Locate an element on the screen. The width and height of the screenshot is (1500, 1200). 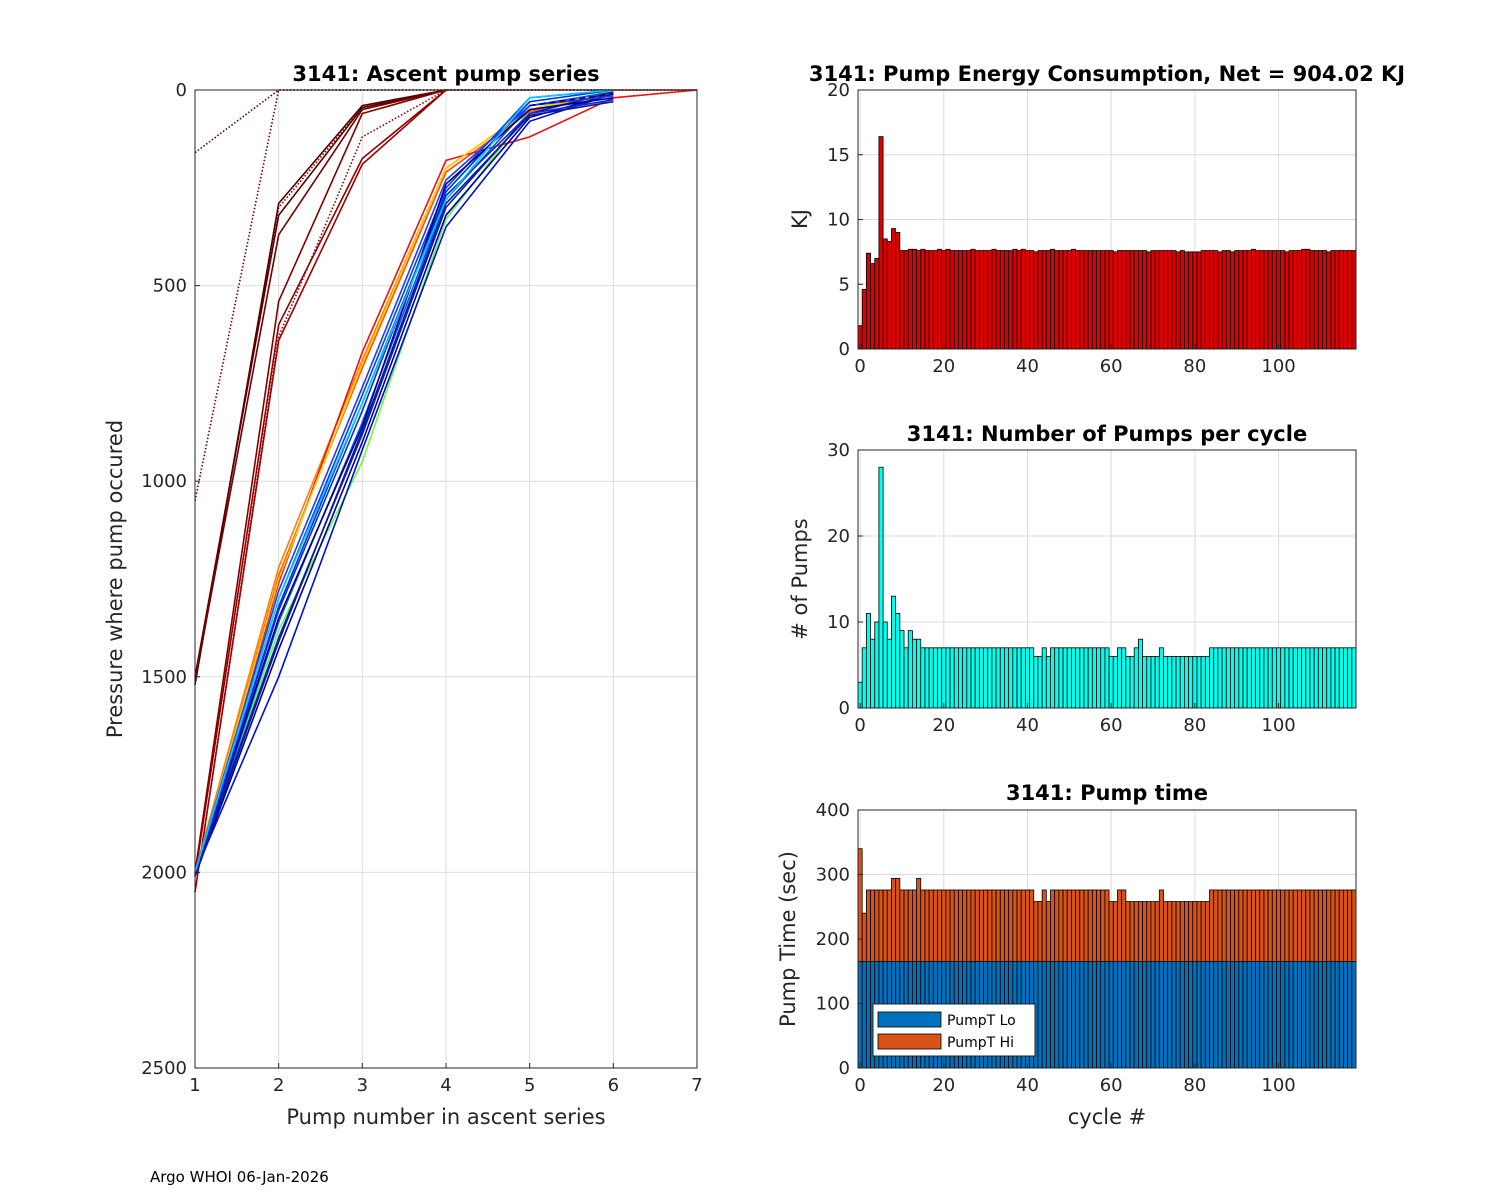
energy-ytick-label: 0 is located at coordinates (844, 349).